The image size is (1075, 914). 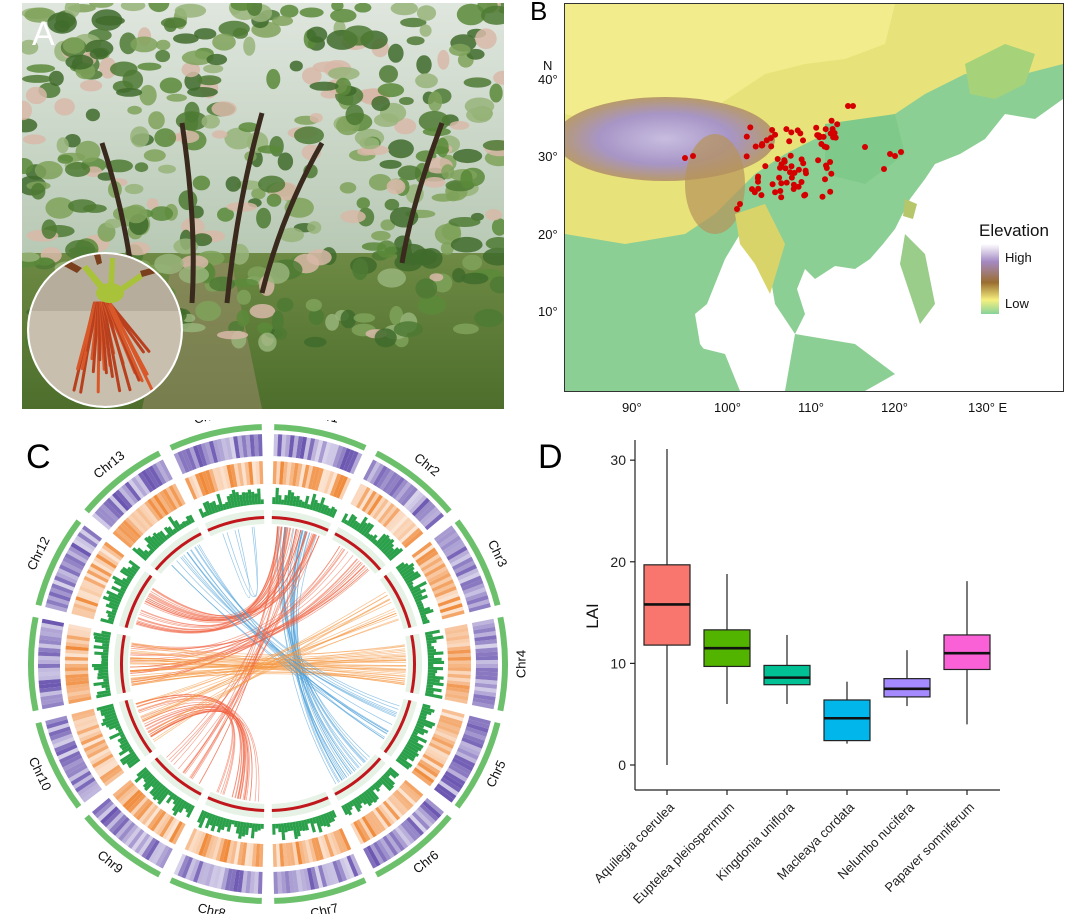 What do you see at coordinates (548, 156) in the screenshot?
I see `lat-tick-30: 30°` at bounding box center [548, 156].